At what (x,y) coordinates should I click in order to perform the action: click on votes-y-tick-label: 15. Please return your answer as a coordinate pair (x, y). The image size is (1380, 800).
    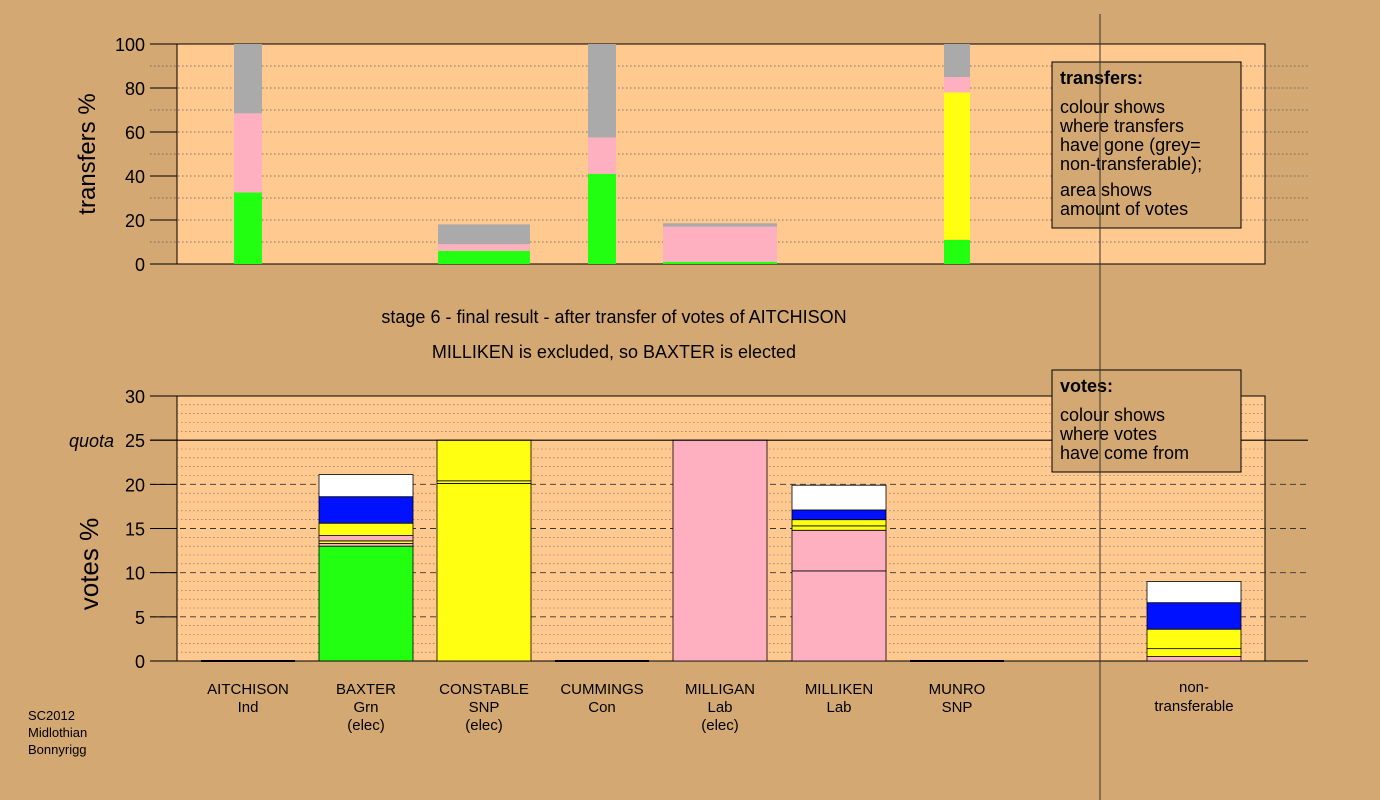
    Looking at the image, I should click on (135, 530).